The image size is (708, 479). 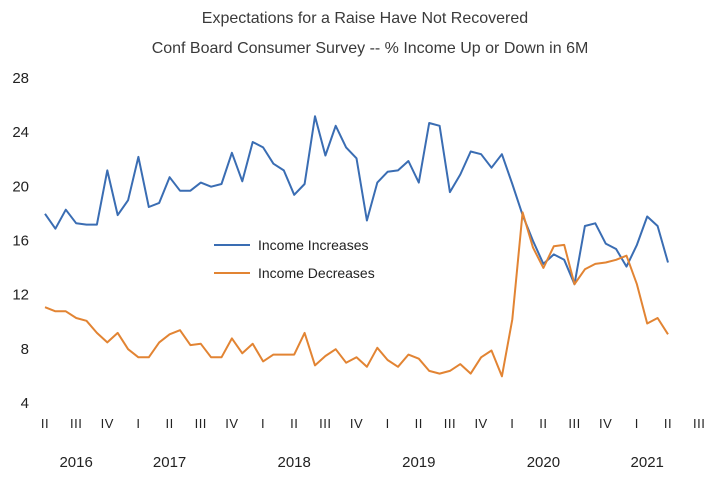 I want to click on legend: Income Increases Income Decreases, so click(x=294, y=259).